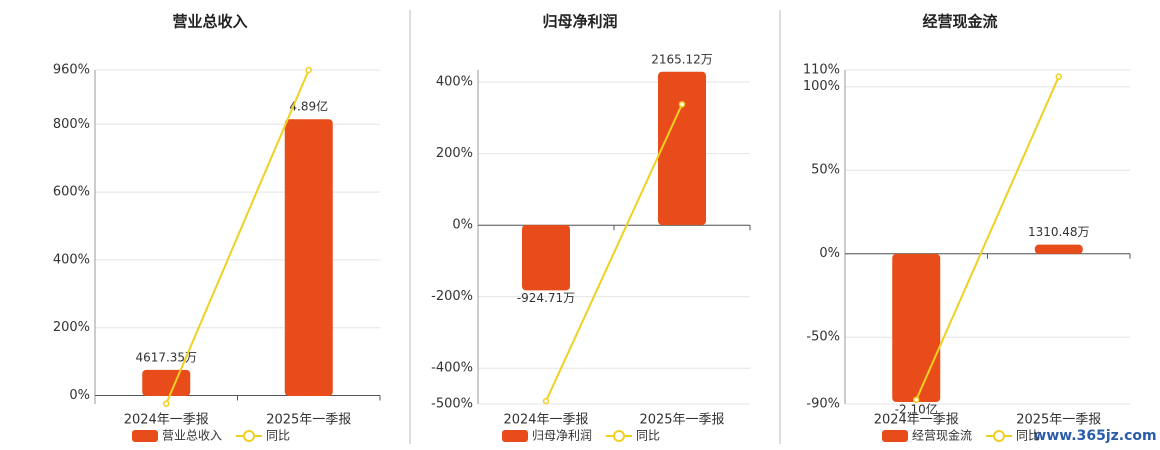 The width and height of the screenshot is (1160, 450). I want to click on y-tick-label: 100%, so click(821, 86).